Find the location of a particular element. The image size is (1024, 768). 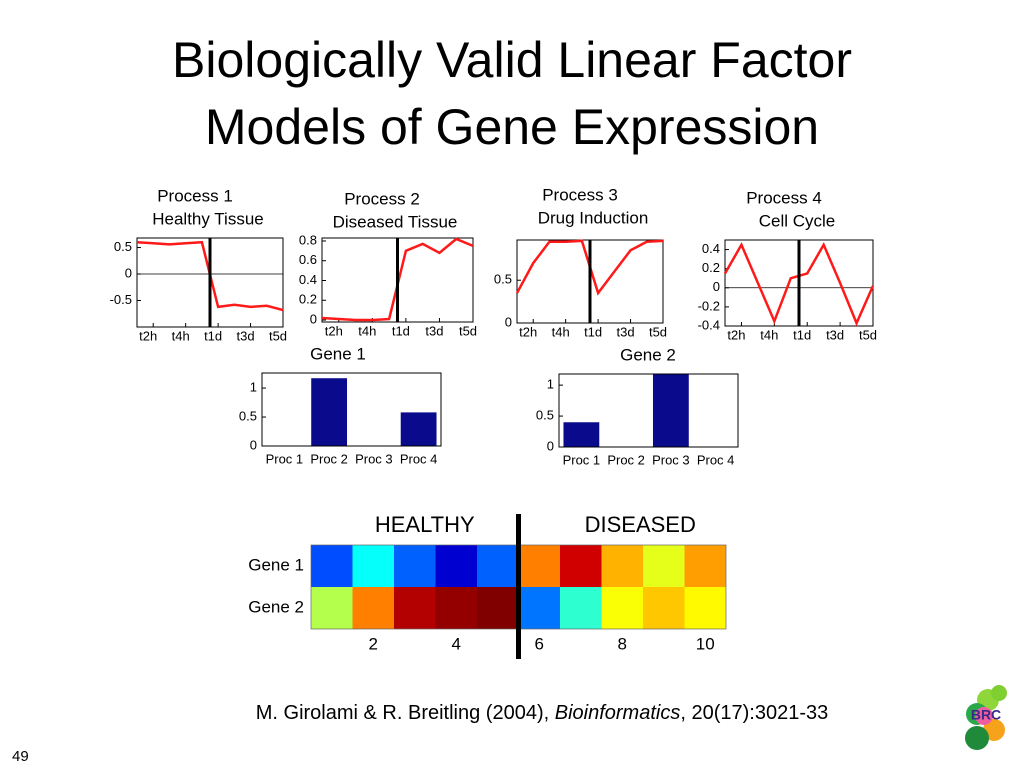

y-tick-label: 0.2 is located at coordinates (308, 299).